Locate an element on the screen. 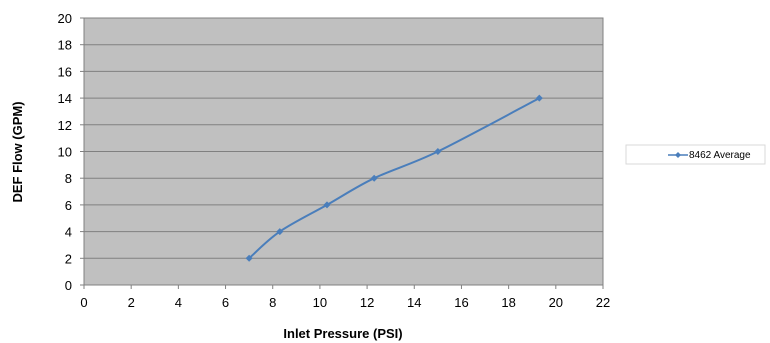 The height and width of the screenshot is (343, 770). y-tick-label: 10 is located at coordinates (65, 152).